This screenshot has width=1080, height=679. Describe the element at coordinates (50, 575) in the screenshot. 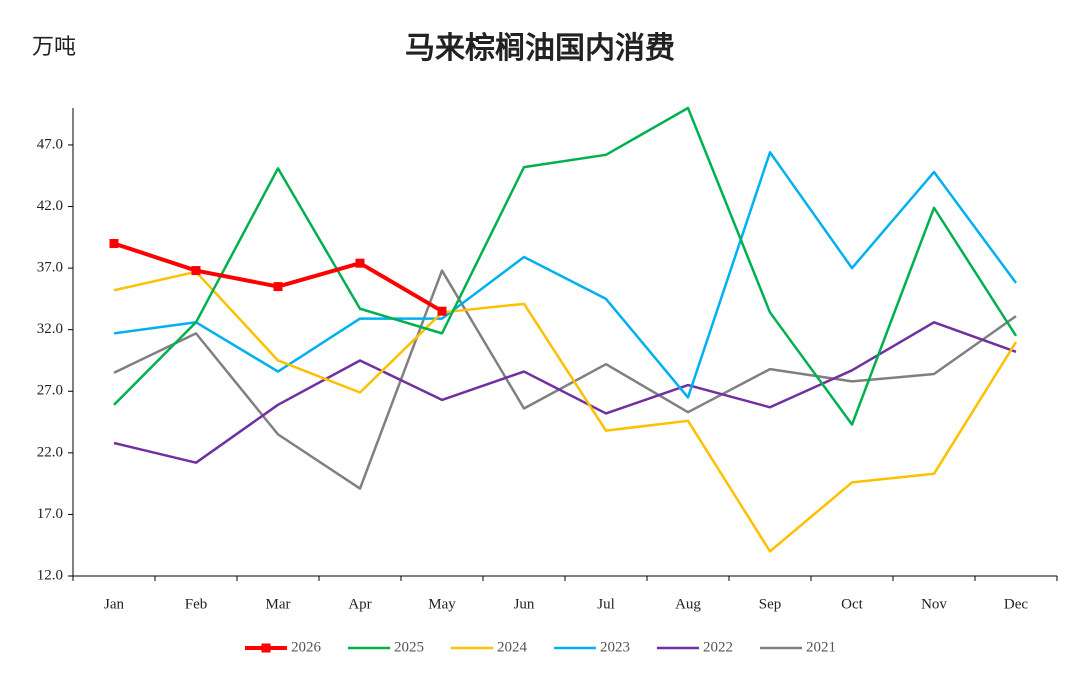

I see `y-tick-label: 12.0` at that location.